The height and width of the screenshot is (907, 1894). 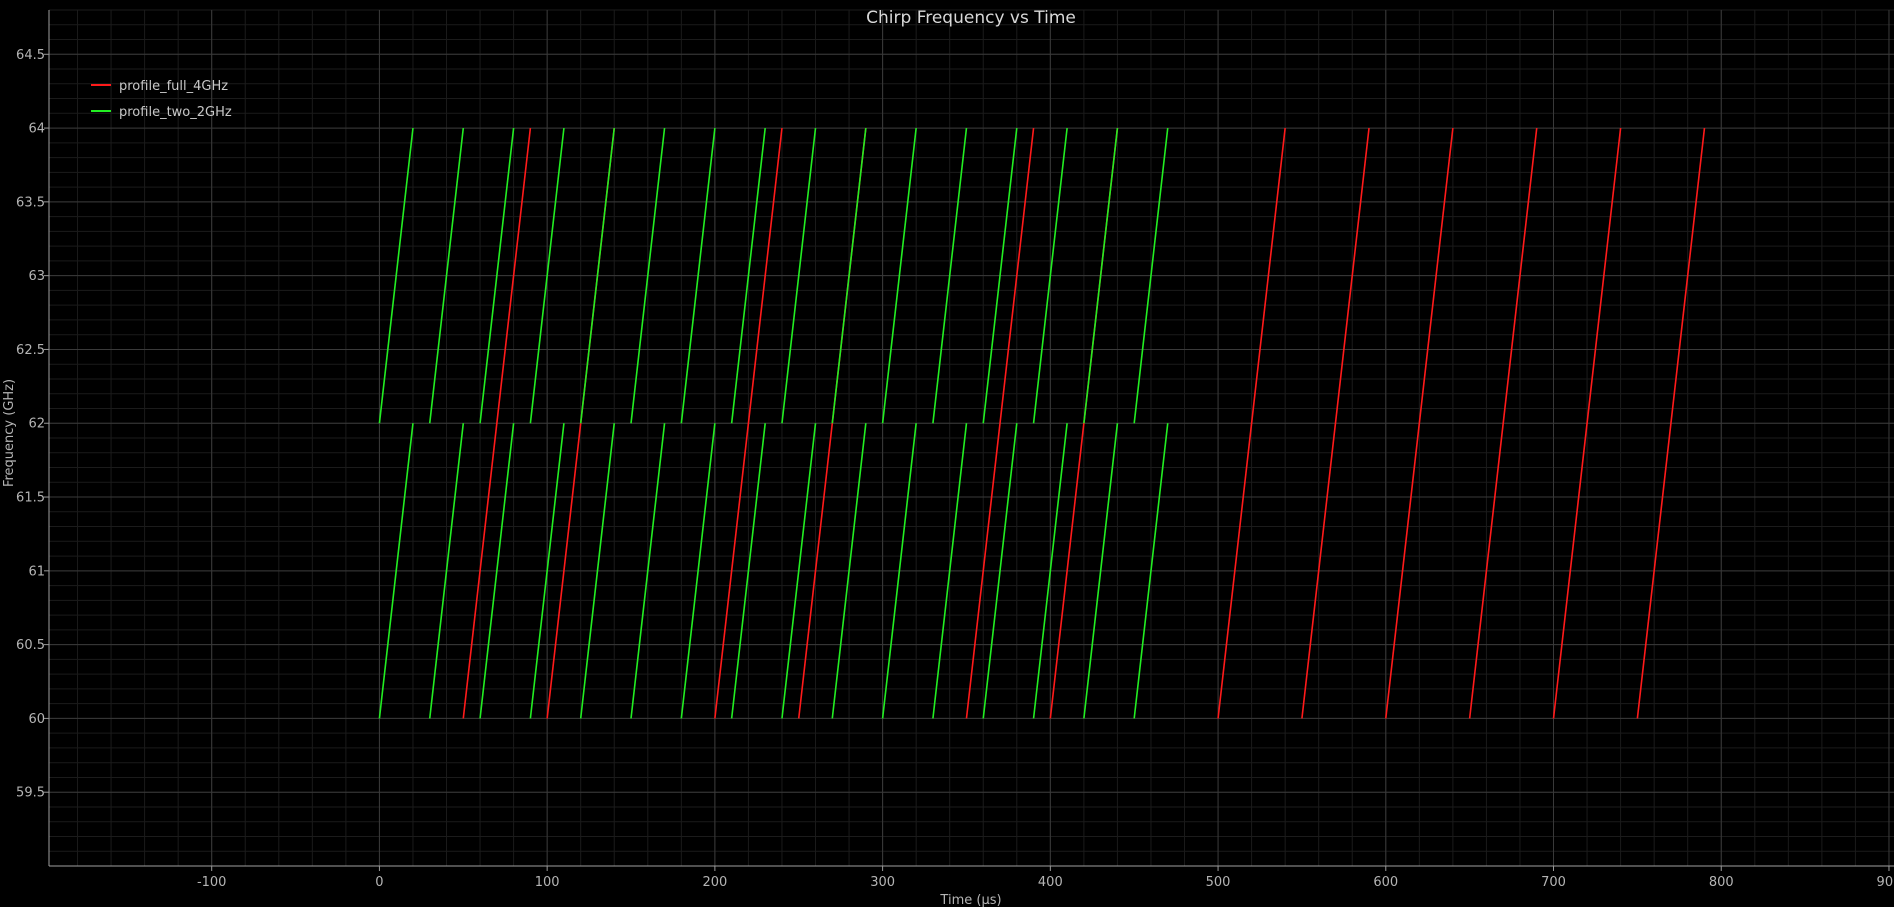 What do you see at coordinates (36, 424) in the screenshot?
I see `y-tick-label: 62` at bounding box center [36, 424].